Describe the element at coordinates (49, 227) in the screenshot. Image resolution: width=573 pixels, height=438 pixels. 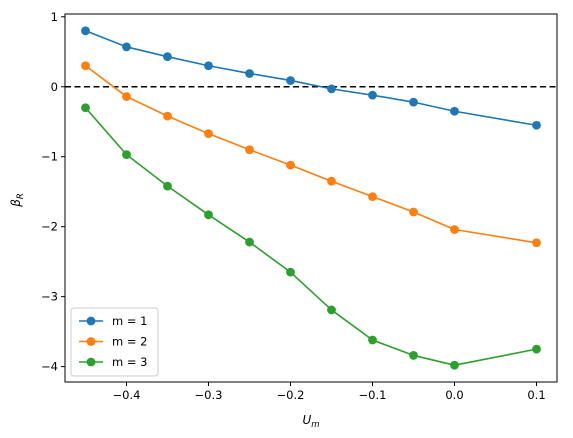
I see `y-tick-label: −2` at that location.